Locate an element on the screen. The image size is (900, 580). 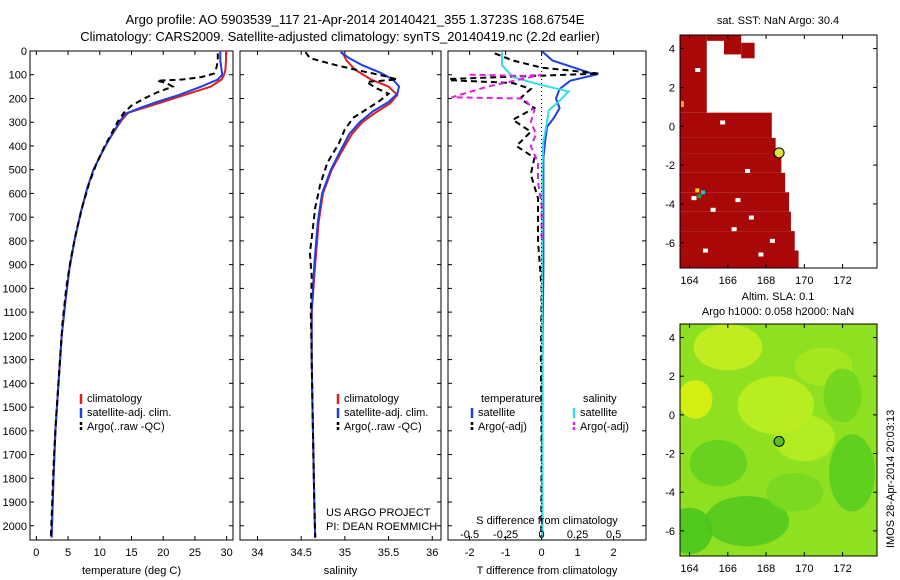
legend-group-title: salinity is located at coordinates (600, 399).